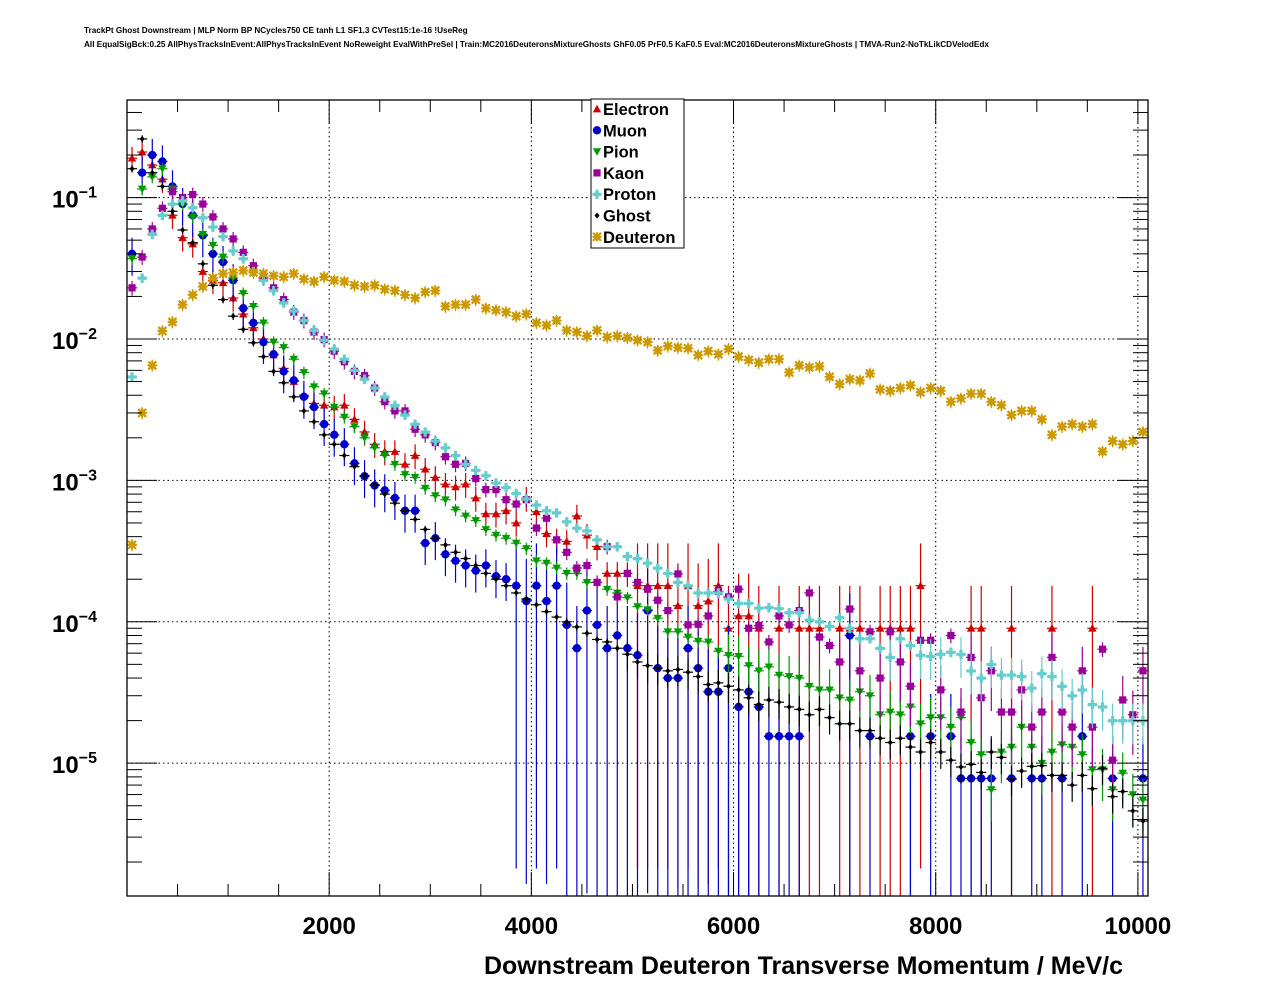 This screenshot has height=996, width=1276. What do you see at coordinates (618, 174) in the screenshot?
I see `legend-item-kaon: Kaon` at bounding box center [618, 174].